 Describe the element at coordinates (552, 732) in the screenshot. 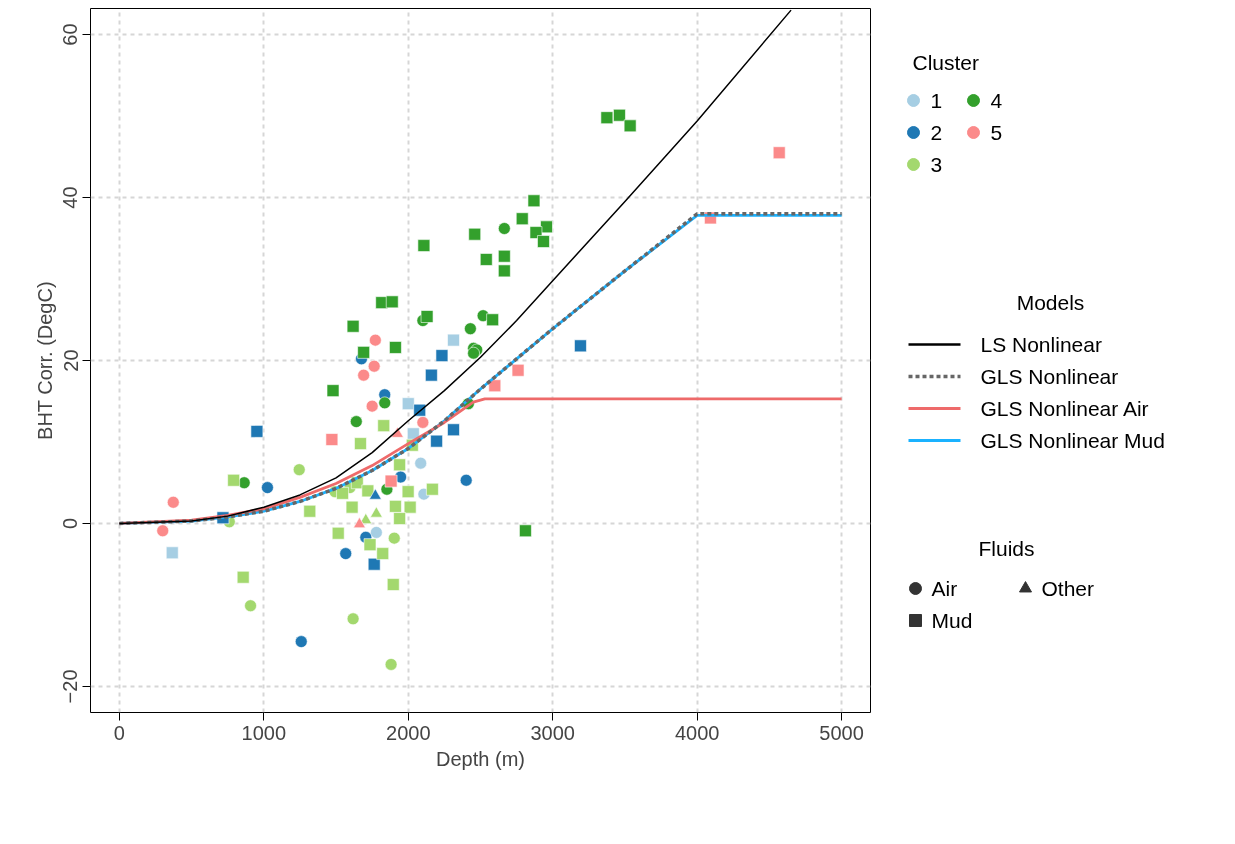

I see `x-tick-label: 3000` at that location.